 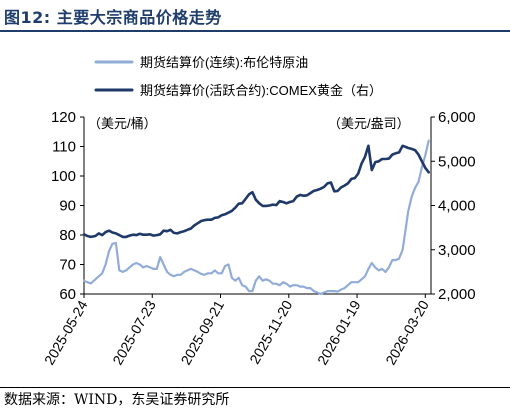 What do you see at coordinates (122, 123) in the screenshot?
I see `left-axis-unit-label: （美元/桶）` at bounding box center [122, 123].